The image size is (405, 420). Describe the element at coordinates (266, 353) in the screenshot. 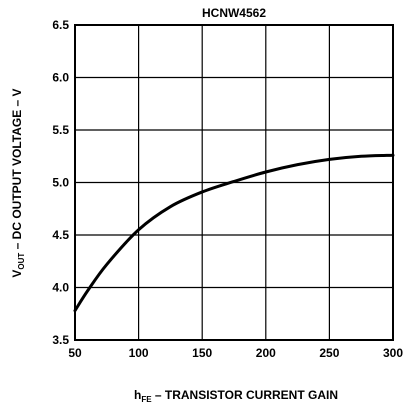

I see `x-tick-label: 200` at that location.